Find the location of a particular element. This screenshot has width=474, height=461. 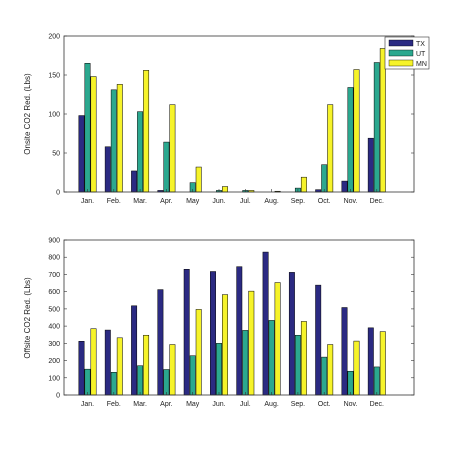

onsite-bar-mn-may is located at coordinates (198, 179).